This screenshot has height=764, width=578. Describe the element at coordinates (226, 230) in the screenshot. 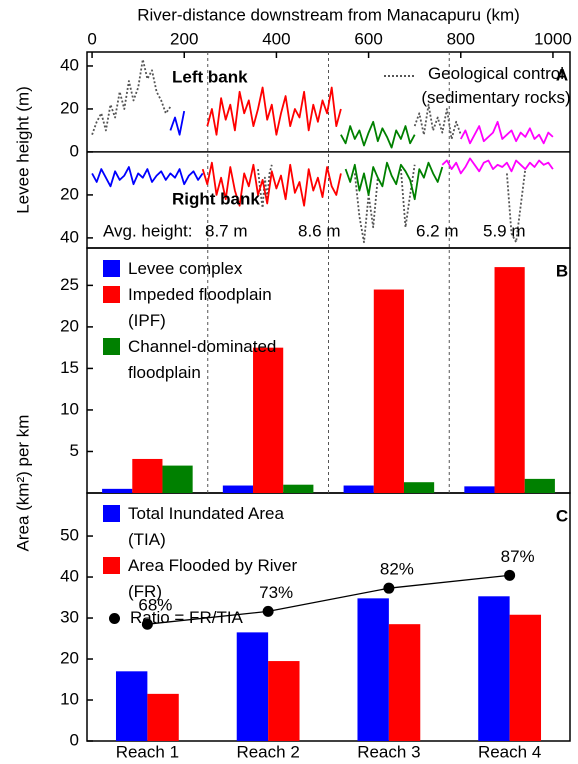

I see `avg-height: 8.7 m` at that location.